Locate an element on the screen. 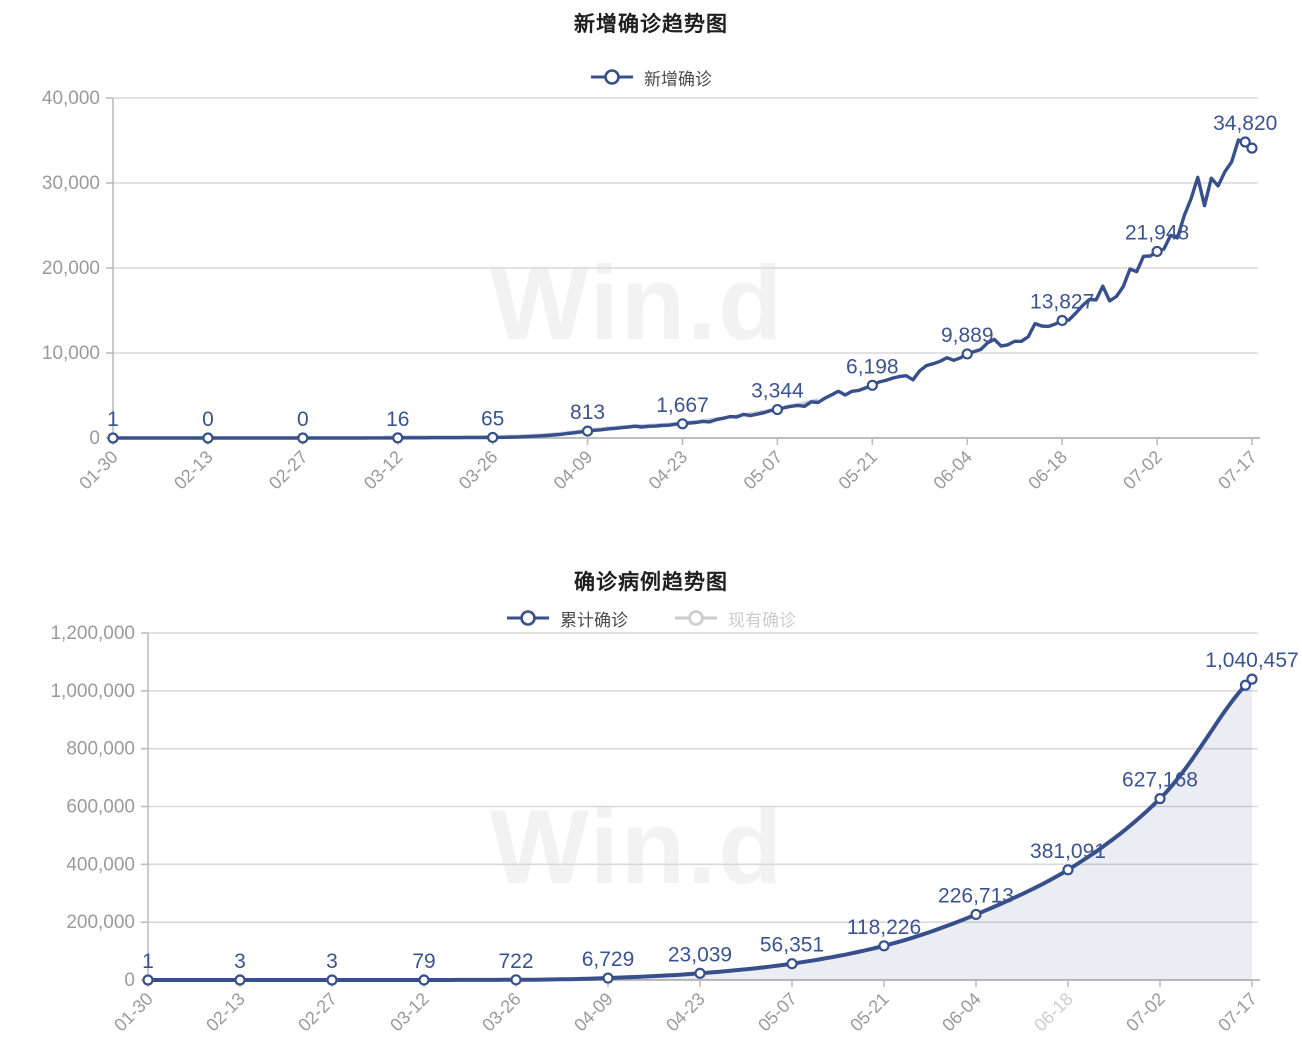 The height and width of the screenshot is (1064, 1302). legend-item-1-0: 累计确诊 is located at coordinates (567, 618).